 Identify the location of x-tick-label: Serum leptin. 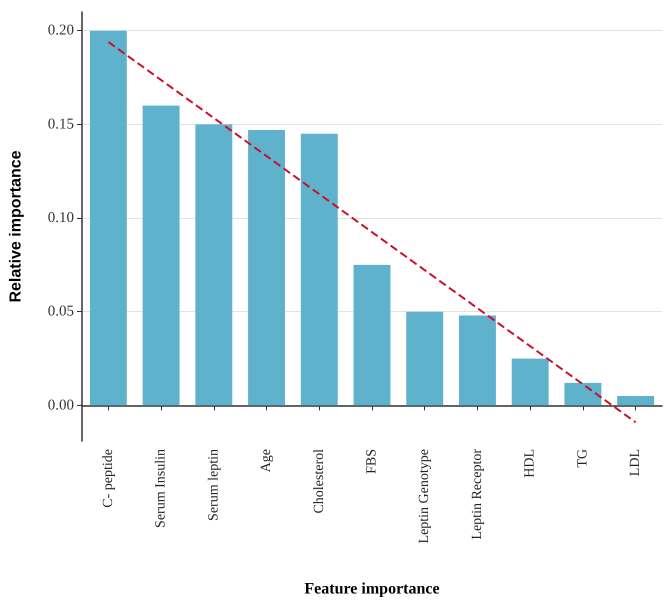
(214, 485).